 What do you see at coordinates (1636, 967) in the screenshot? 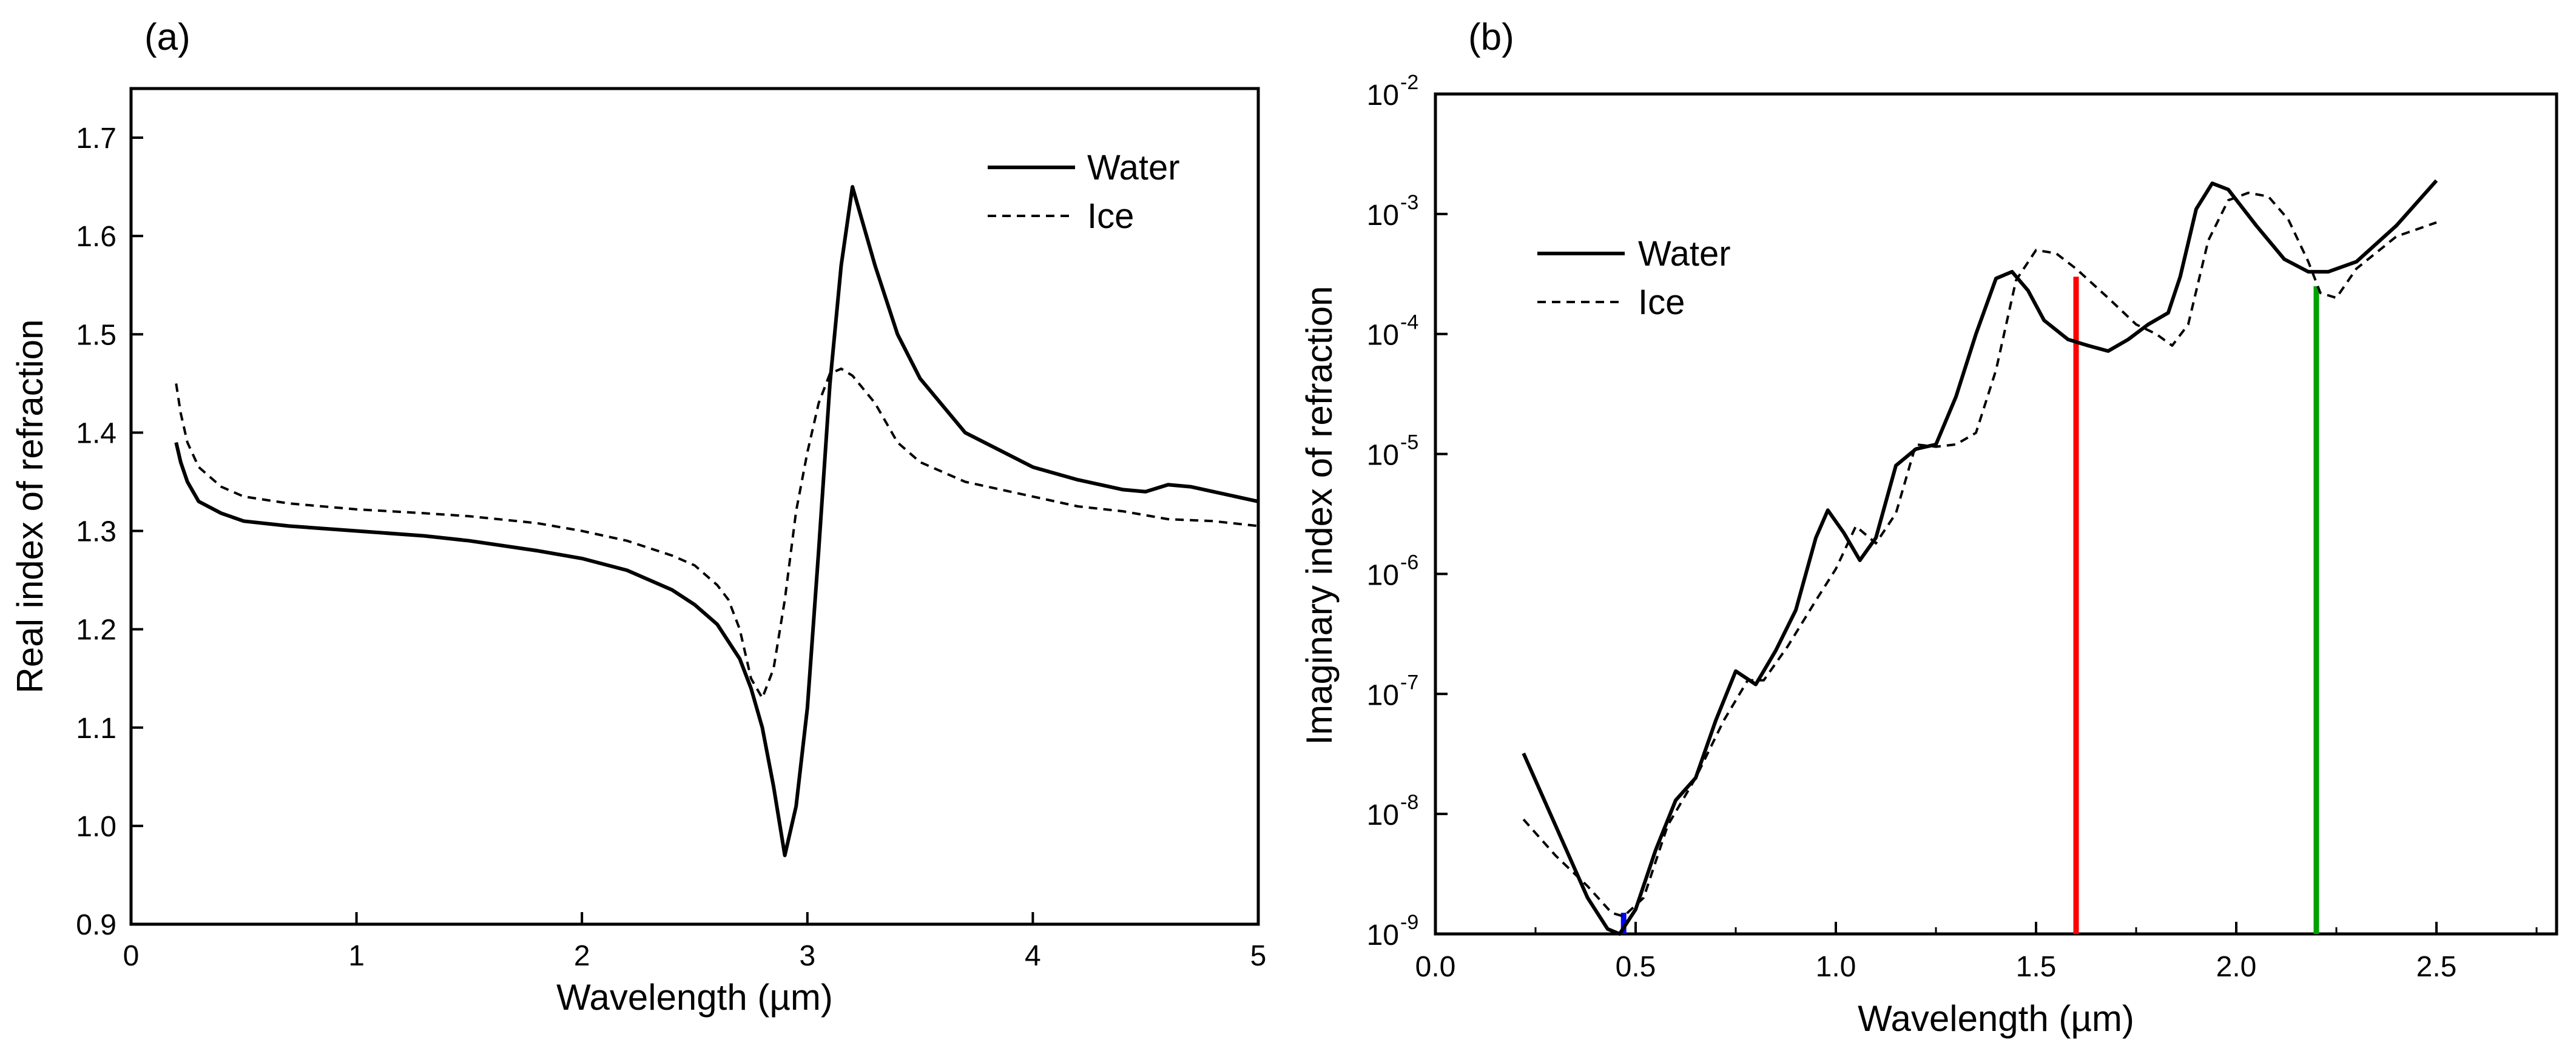
I see `panel-b-xtick-label: 0.5` at bounding box center [1636, 967].